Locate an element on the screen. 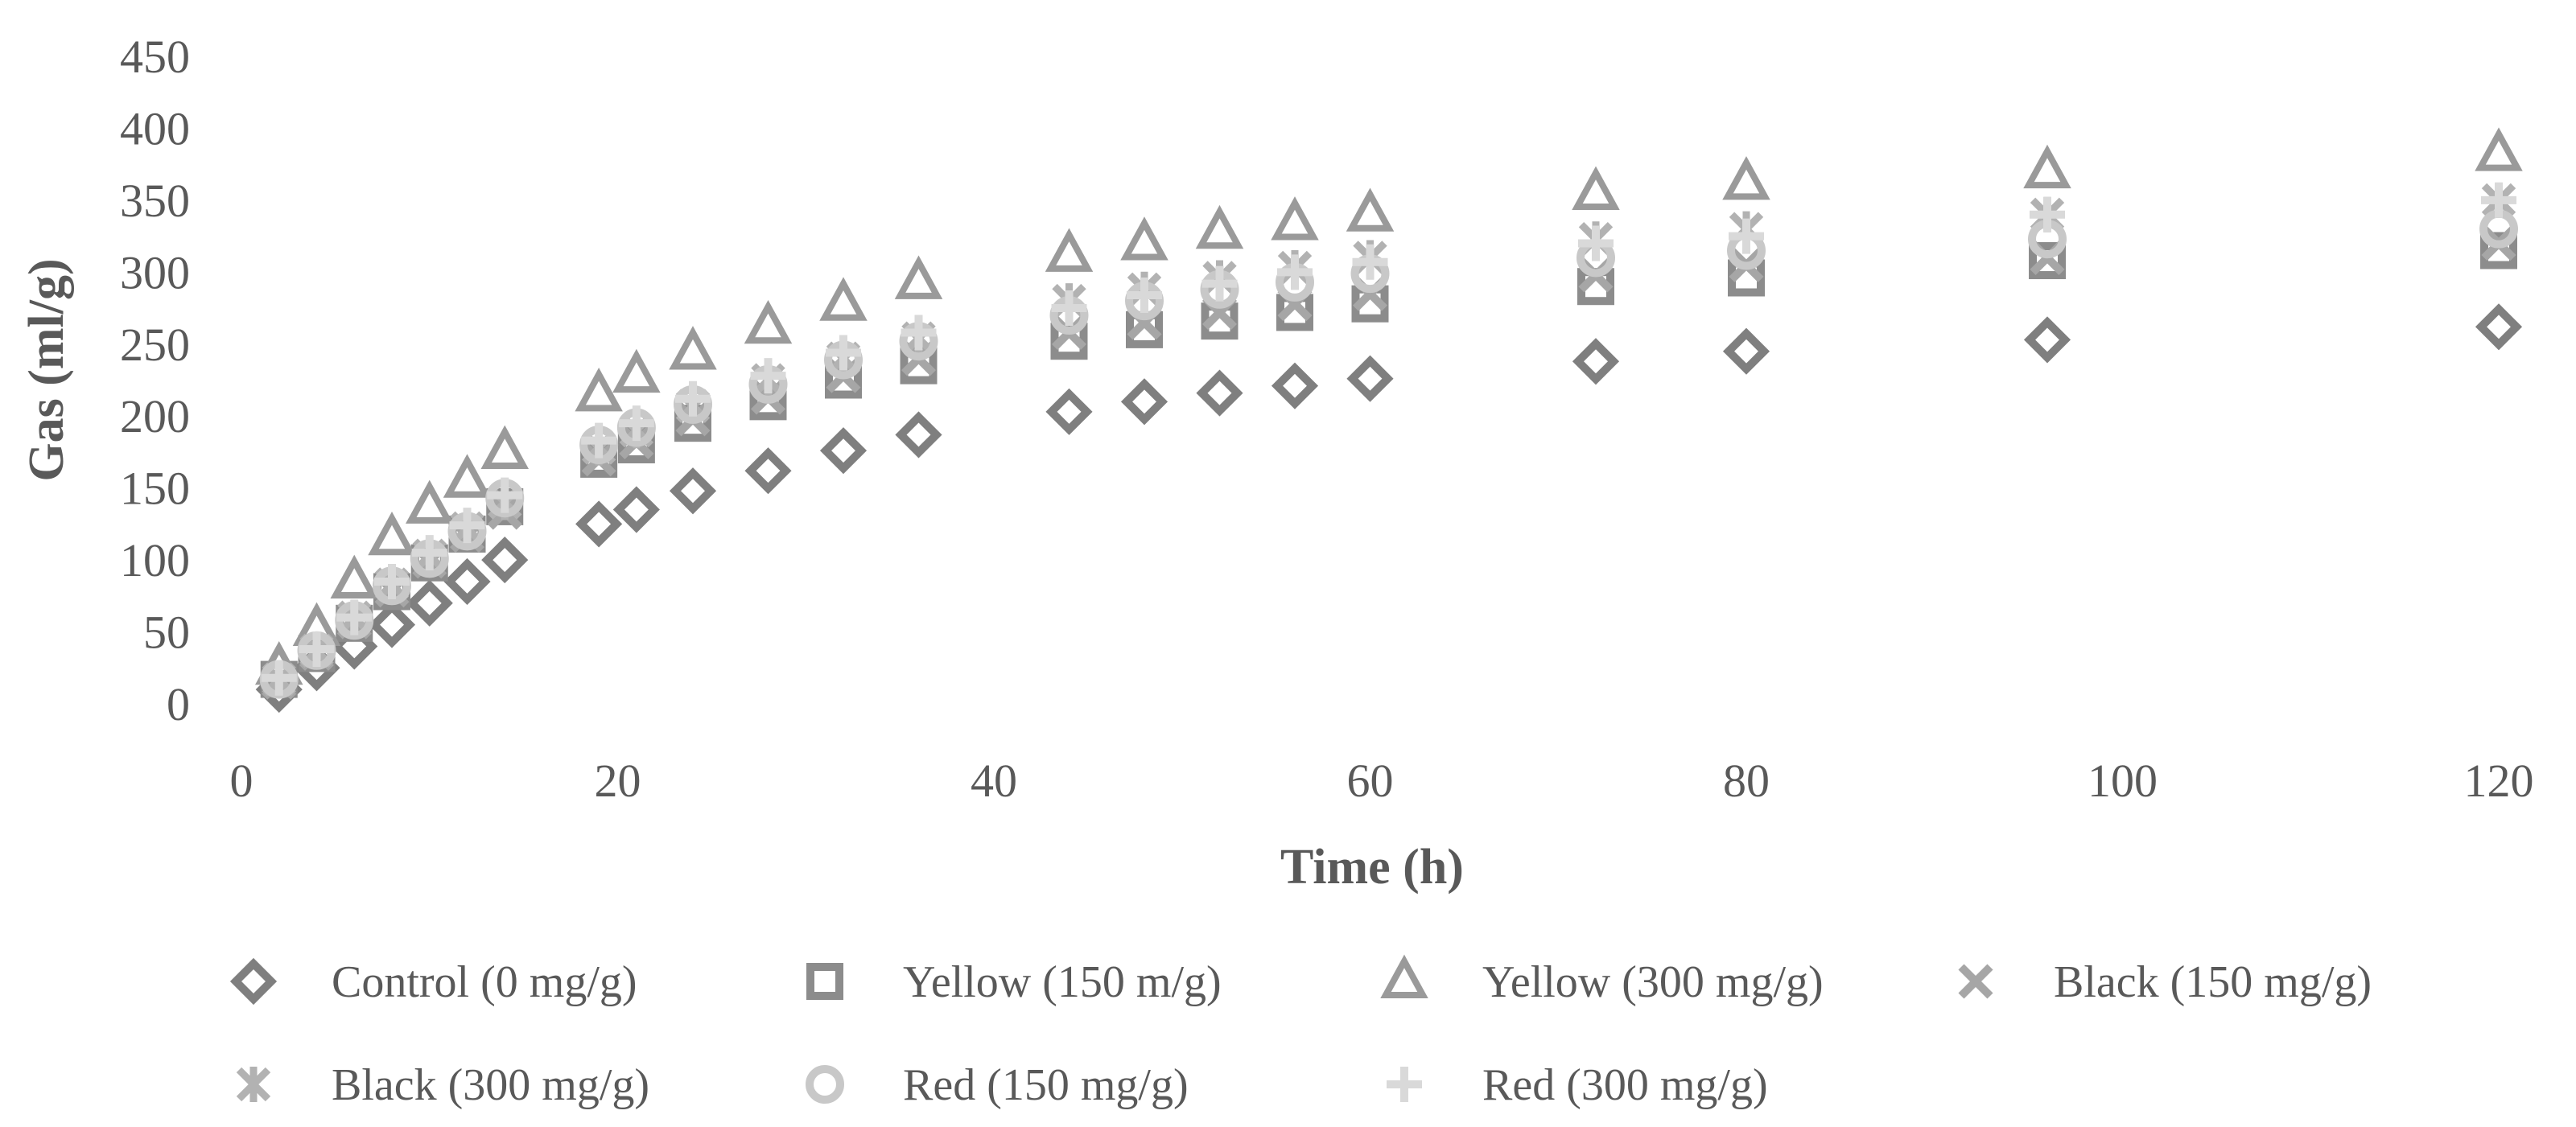 The image size is (2576, 1127). y-tick-label: 0 is located at coordinates (178, 704).